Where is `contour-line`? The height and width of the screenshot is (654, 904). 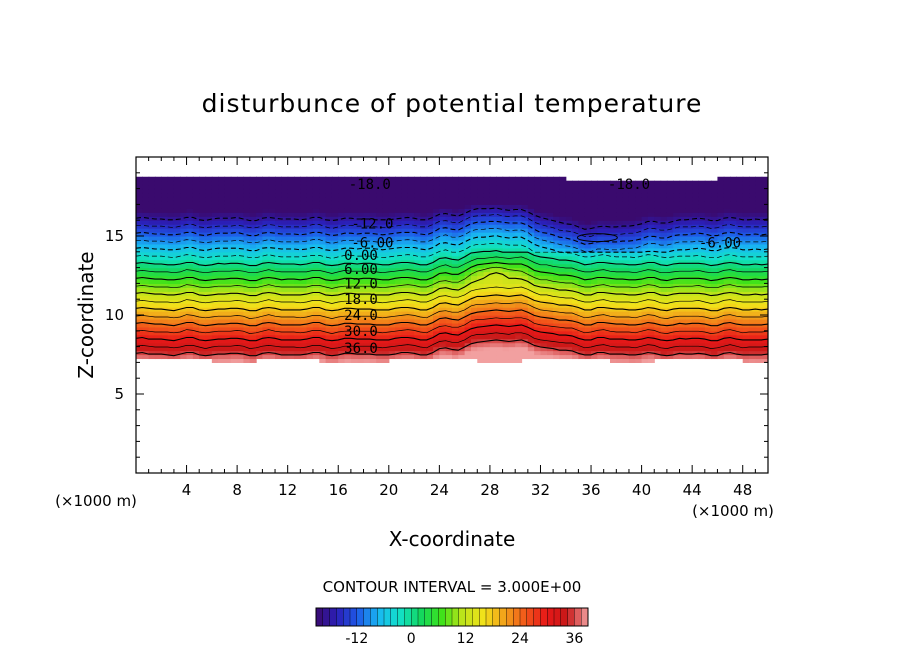 contour-line is located at coordinates (452, 240).